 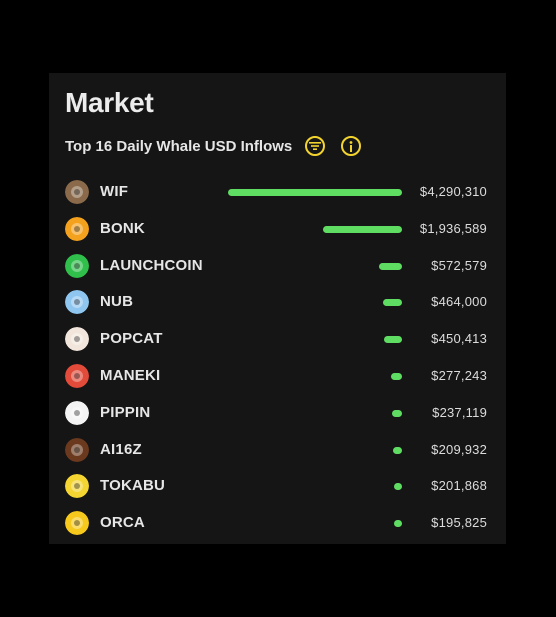 What do you see at coordinates (277, 302) in the screenshot?
I see `token-row: NUB $464,000` at bounding box center [277, 302].